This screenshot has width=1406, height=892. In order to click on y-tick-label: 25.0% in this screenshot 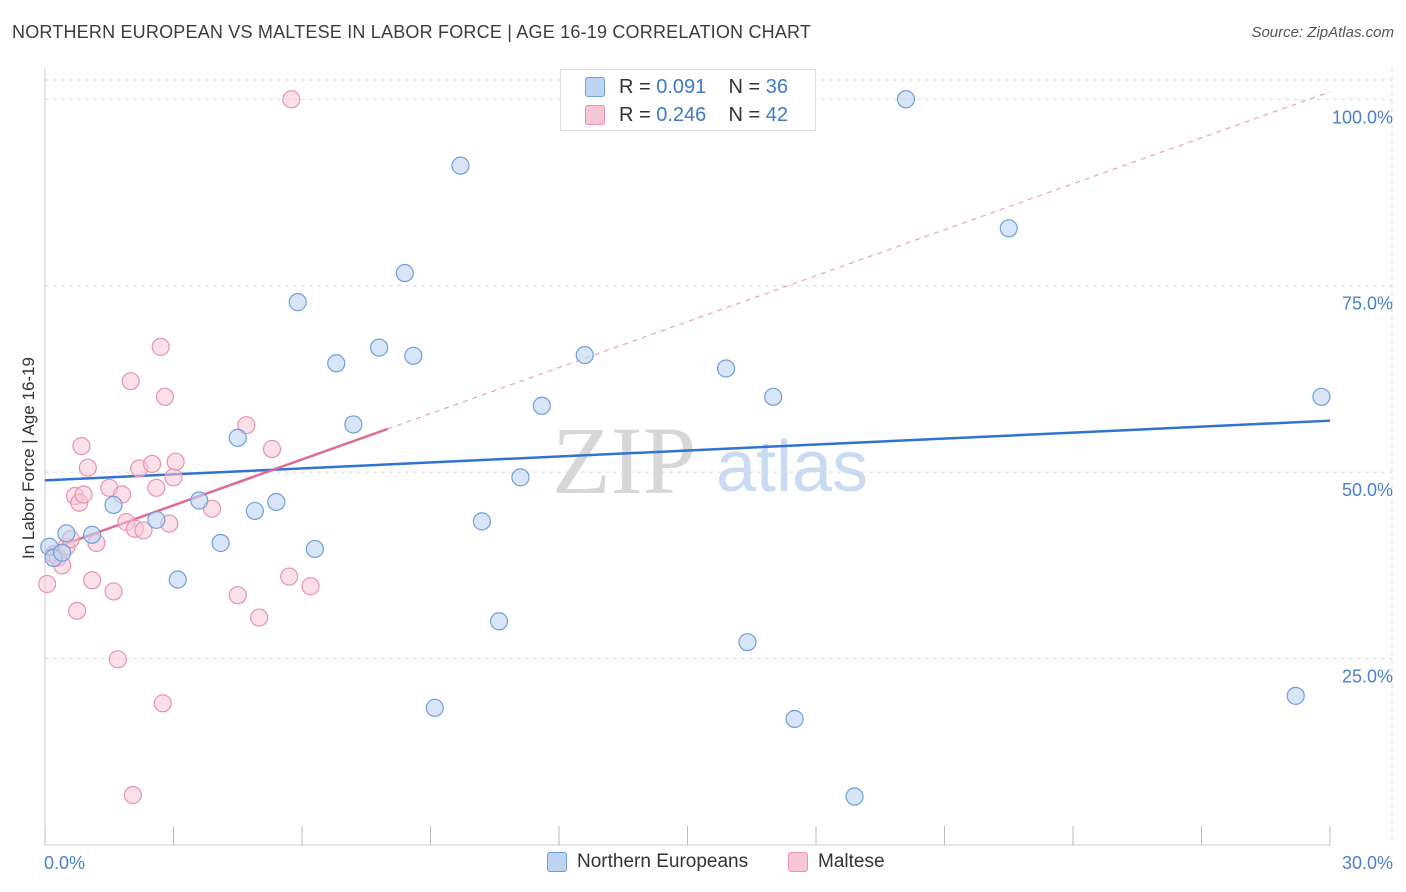, I will do `click(1367, 677)`.